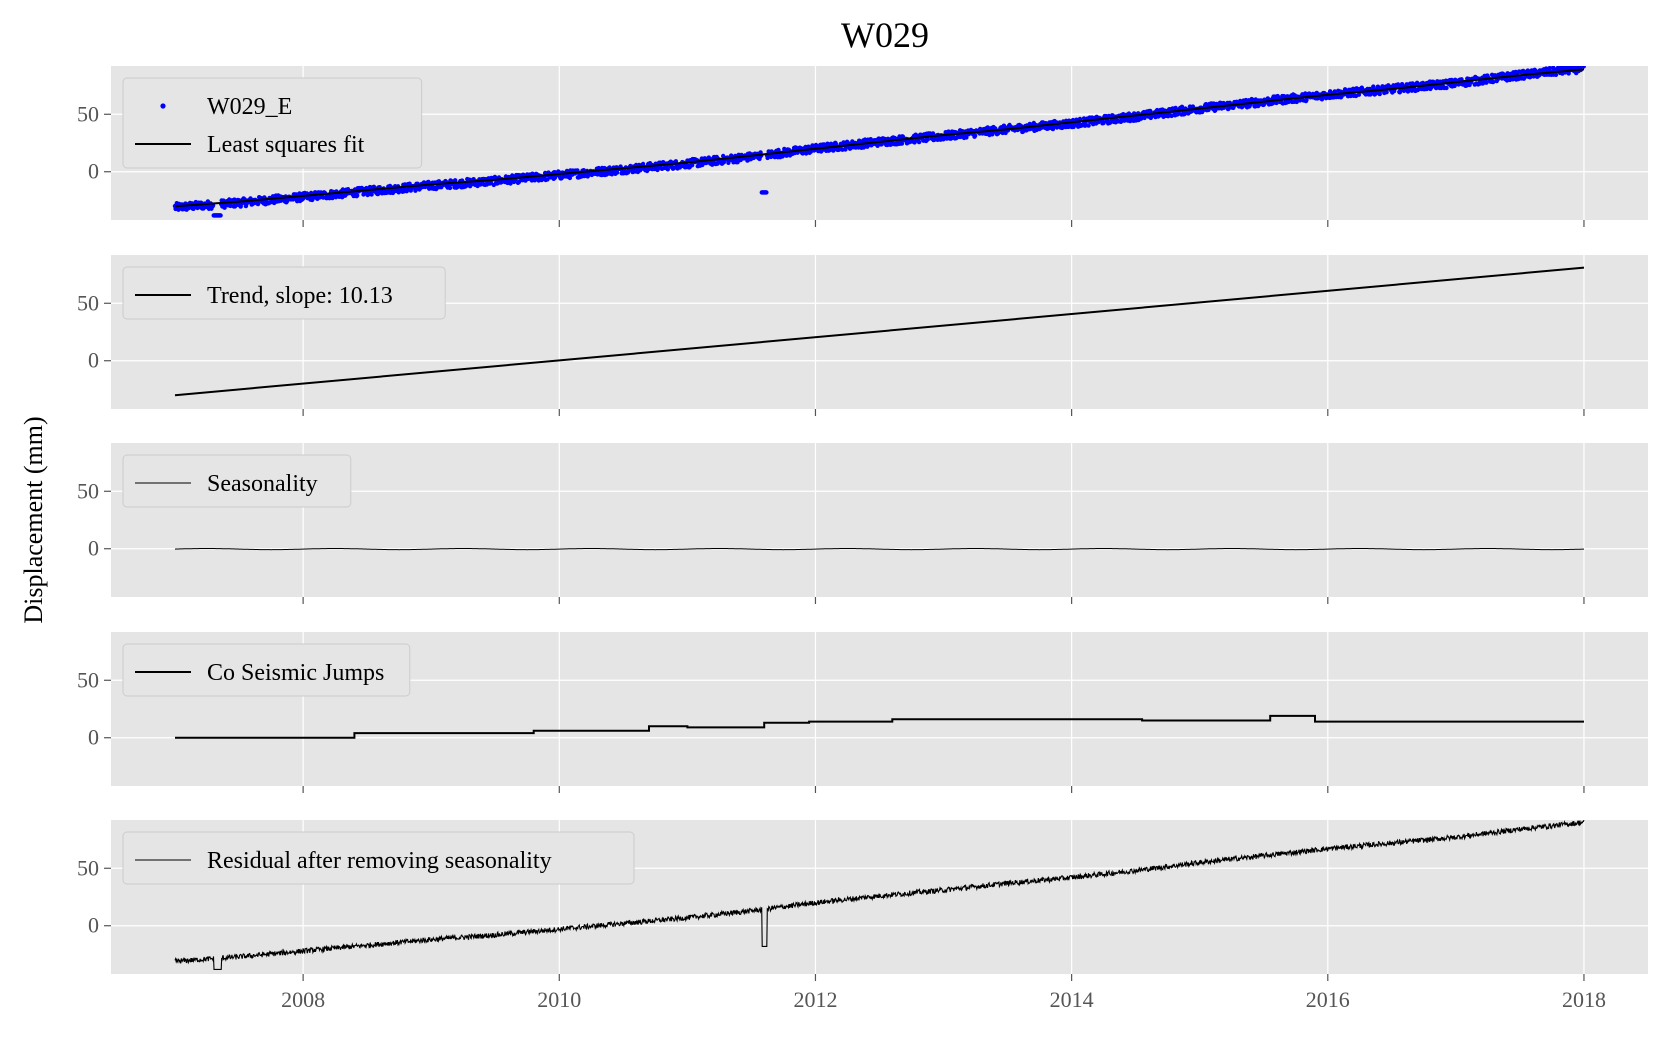  Describe the element at coordinates (1072, 999) in the screenshot. I see `x-tick-label: 2014` at that location.